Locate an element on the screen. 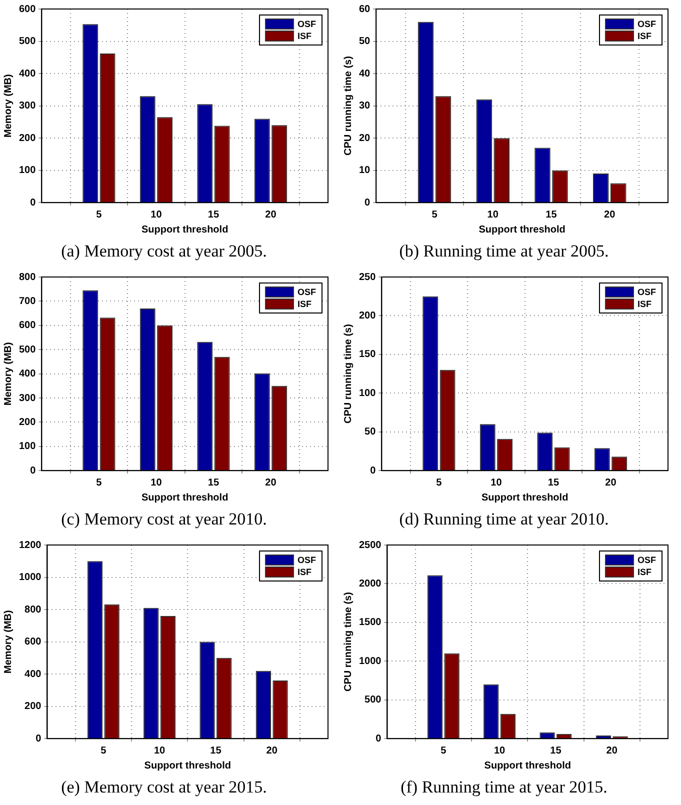 This screenshot has width=681, height=805. text: (e) Memory cost at year 2015. is located at coordinates (164, 786).